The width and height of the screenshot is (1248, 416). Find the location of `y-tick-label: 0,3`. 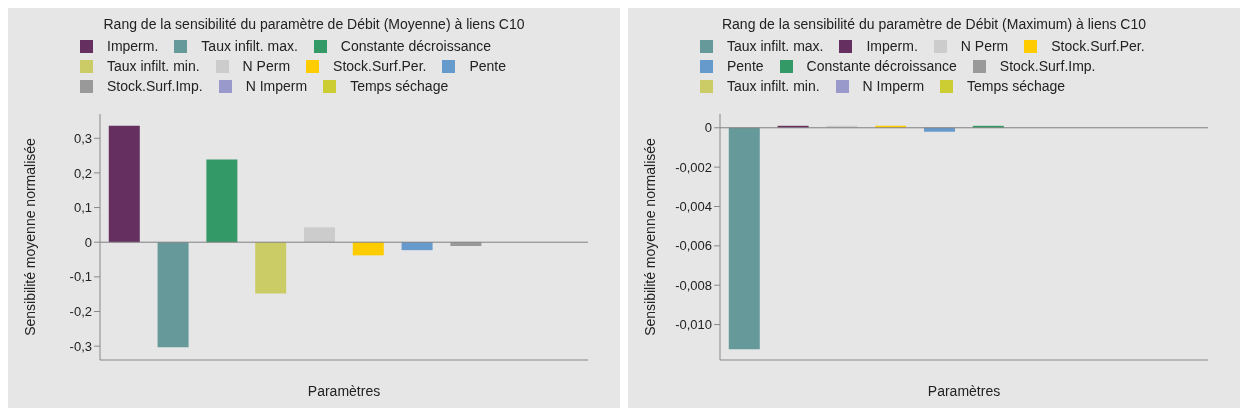

y-tick-label: 0,3 is located at coordinates (82, 138).